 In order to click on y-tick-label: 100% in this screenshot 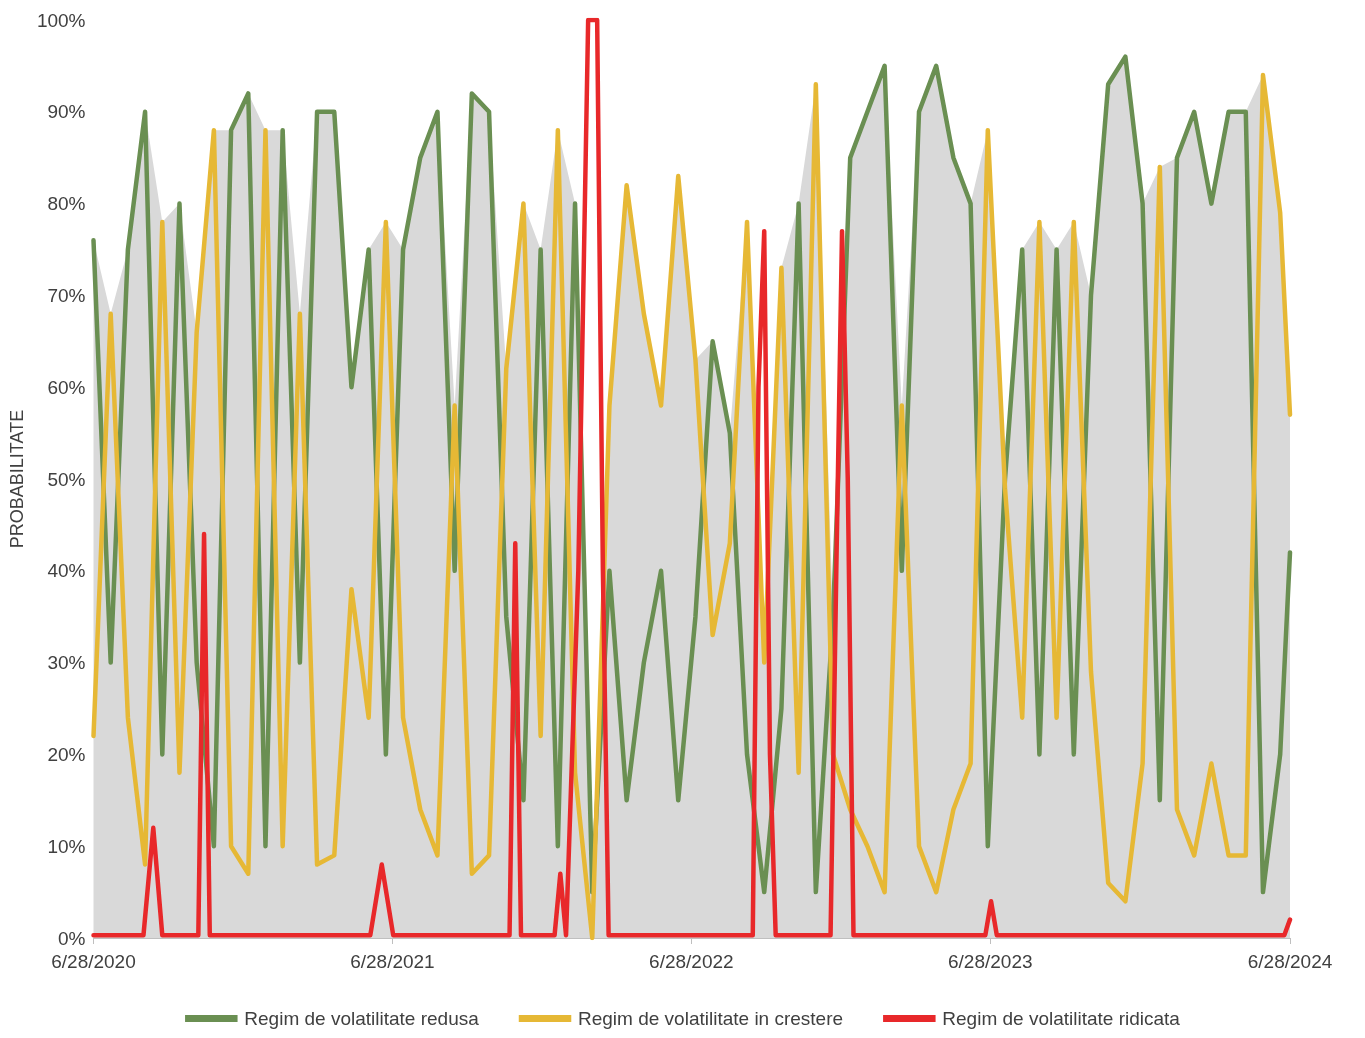, I will do `click(61, 20)`.